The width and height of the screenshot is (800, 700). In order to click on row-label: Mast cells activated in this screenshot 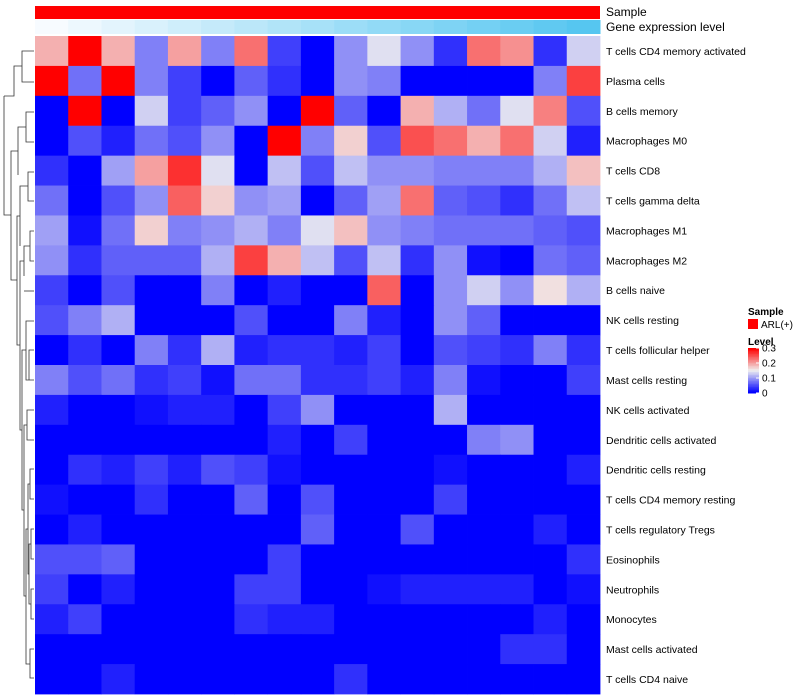, I will do `click(652, 650)`.